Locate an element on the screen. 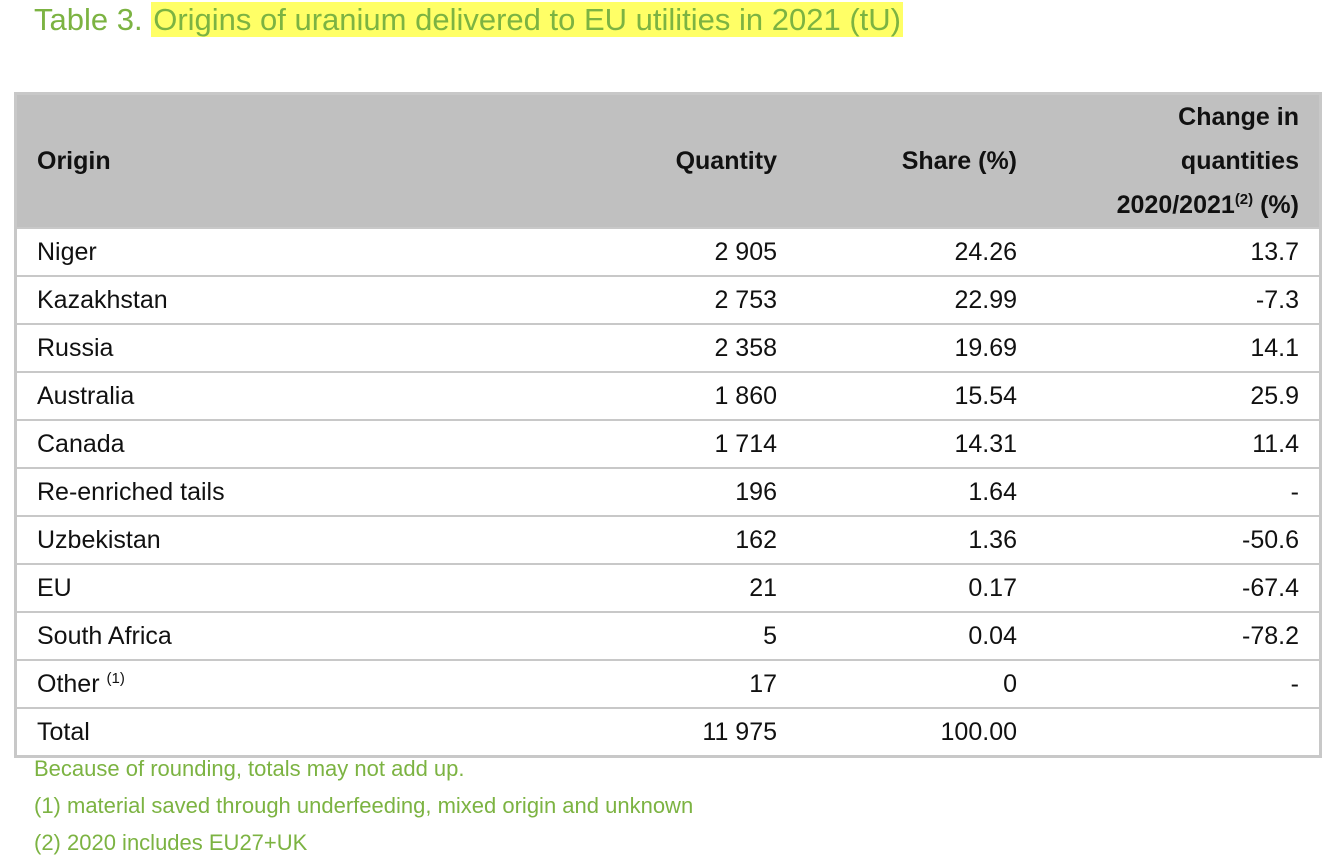 This screenshot has width=1334, height=868. cell: -67.4 is located at coordinates (1179, 587).